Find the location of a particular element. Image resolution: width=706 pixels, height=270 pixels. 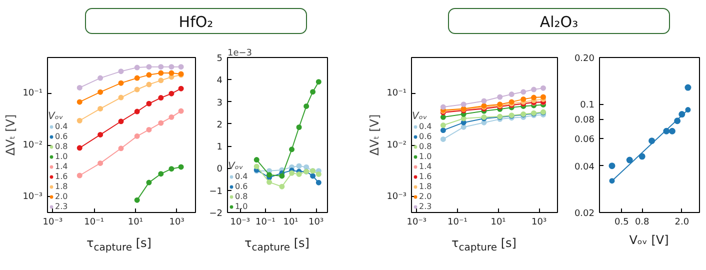

y-tick-label: 0.04 is located at coordinates (584, 167).